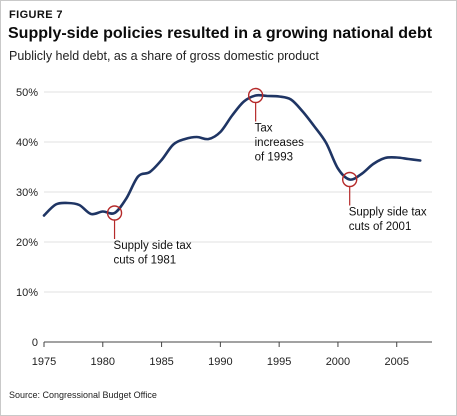 This screenshot has width=457, height=416. I want to click on y-axis-ticks: 0 10% 20% 30% 40% 50%, so click(27, 218).